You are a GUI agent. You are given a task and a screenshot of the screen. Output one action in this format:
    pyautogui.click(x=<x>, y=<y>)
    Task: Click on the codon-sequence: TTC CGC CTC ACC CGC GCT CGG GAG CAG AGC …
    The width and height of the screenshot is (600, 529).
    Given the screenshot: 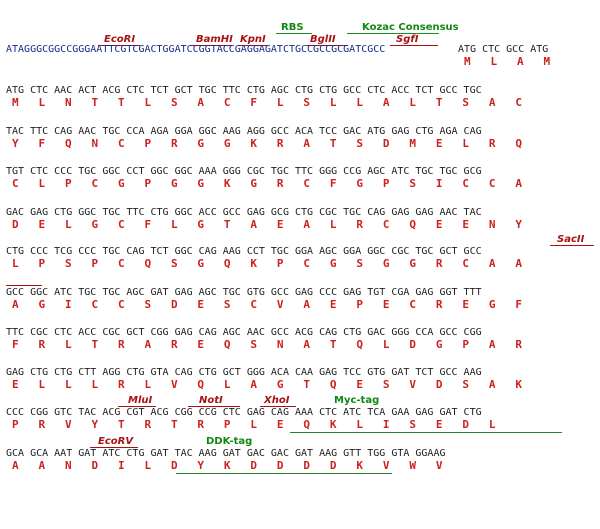 What is the action you would take?
    pyautogui.click(x=244, y=332)
    